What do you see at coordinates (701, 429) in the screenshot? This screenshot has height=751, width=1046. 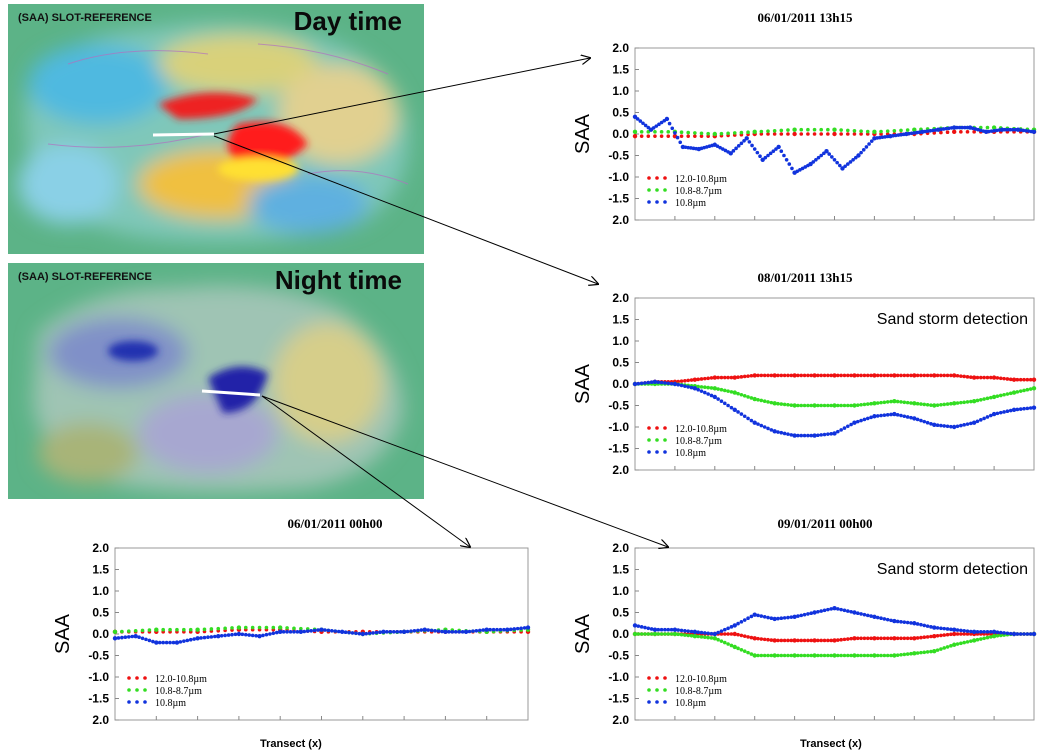 I see `legend-entry: 12.0-10.8µm` at bounding box center [701, 429].